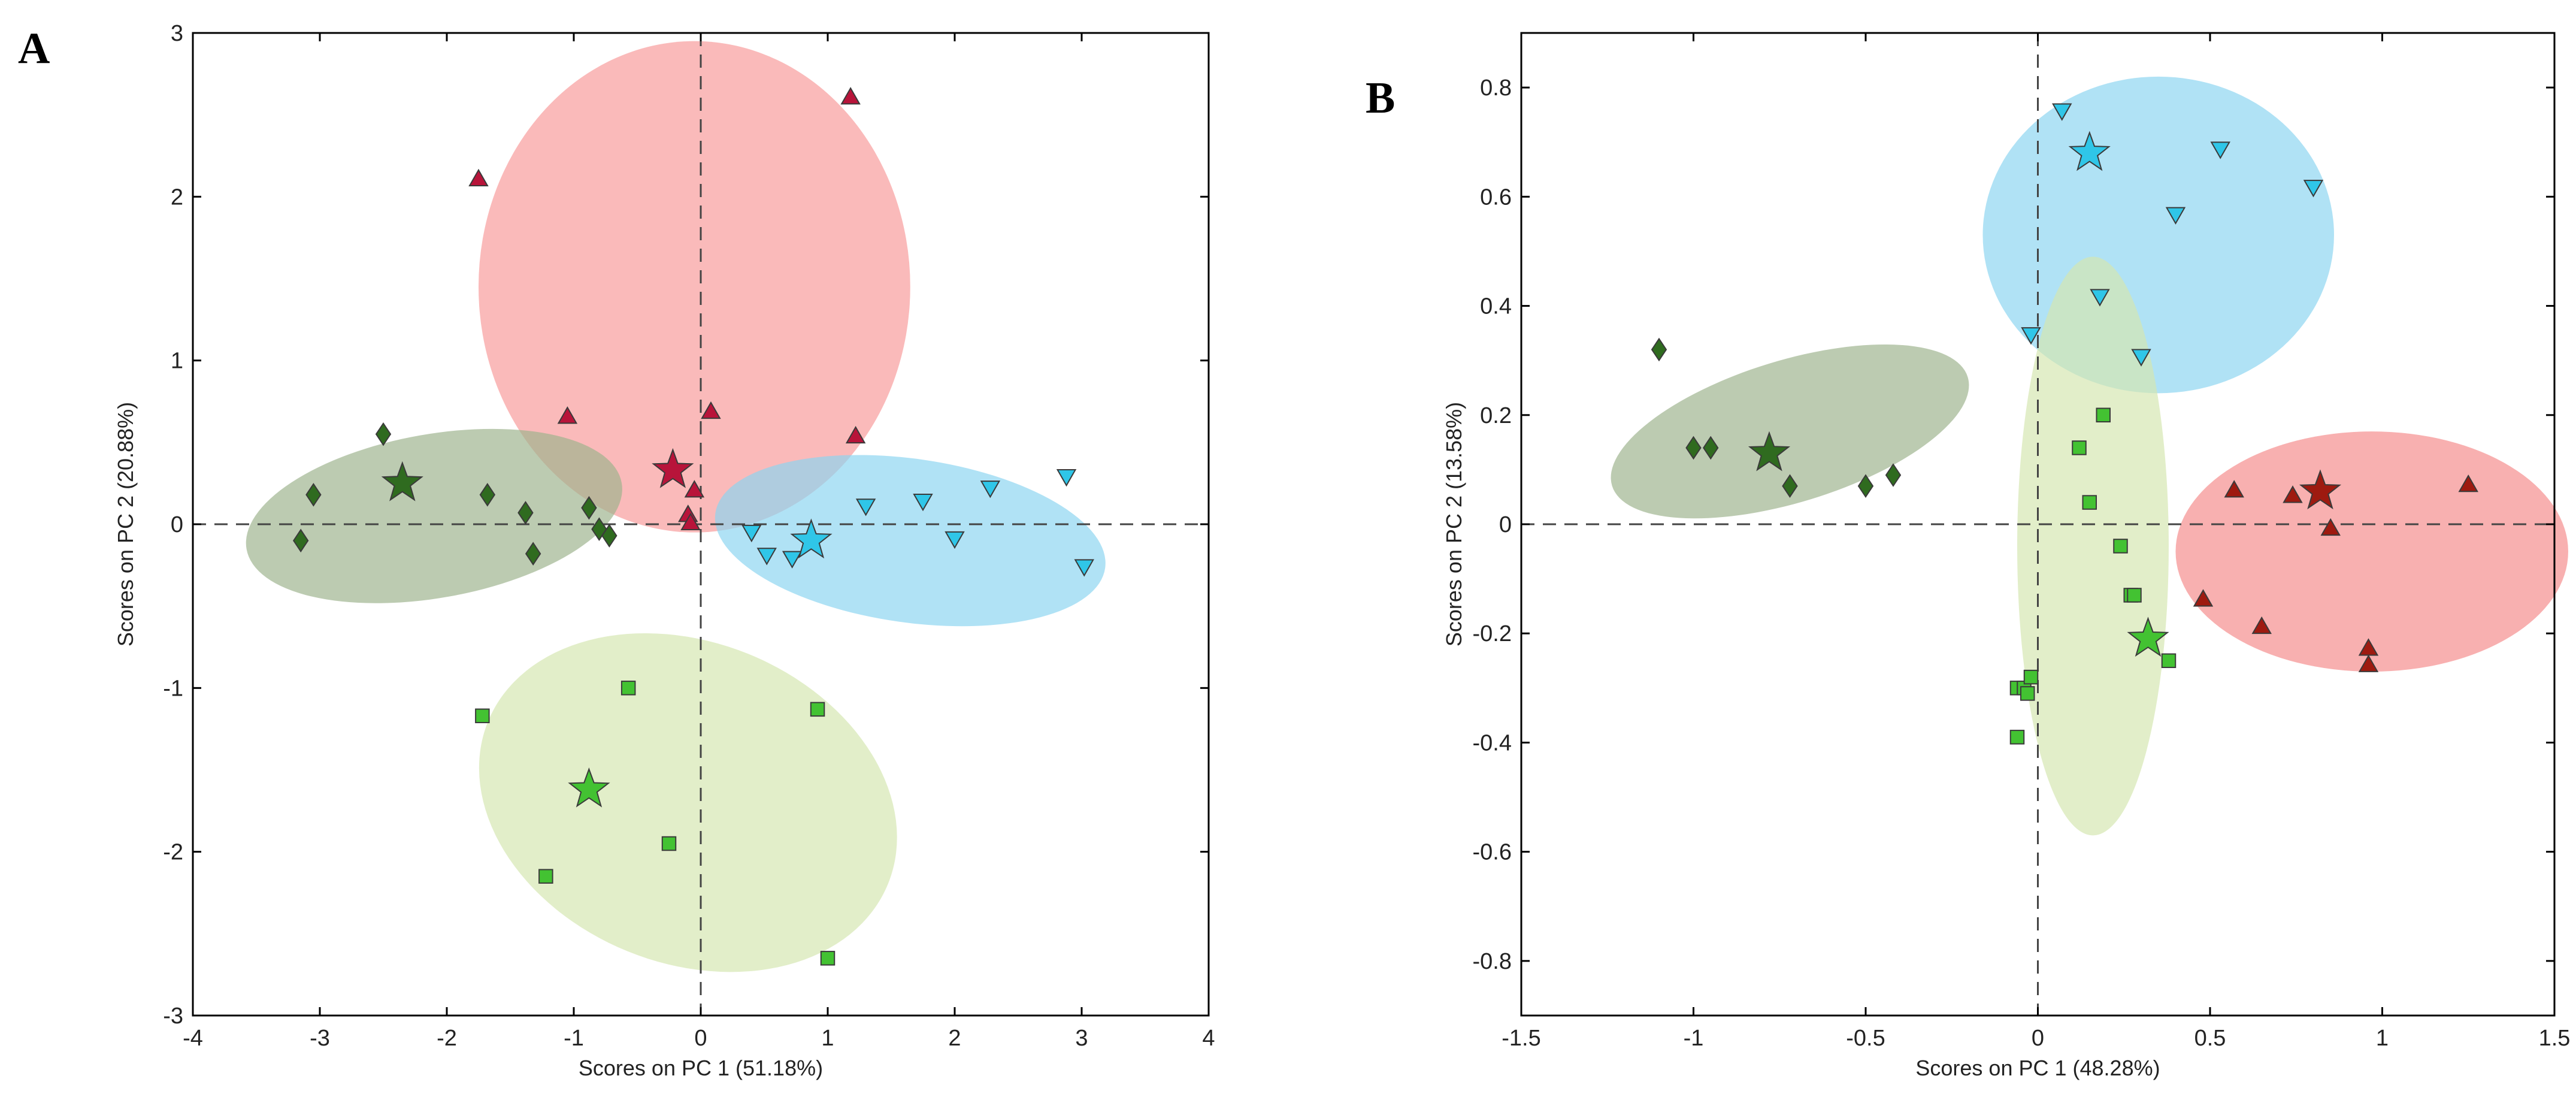 The height and width of the screenshot is (1100, 2576). What do you see at coordinates (2037, 1068) in the screenshot?
I see `panel-b-x-axis-title: Scores on PC 1 (48.28%)` at bounding box center [2037, 1068].